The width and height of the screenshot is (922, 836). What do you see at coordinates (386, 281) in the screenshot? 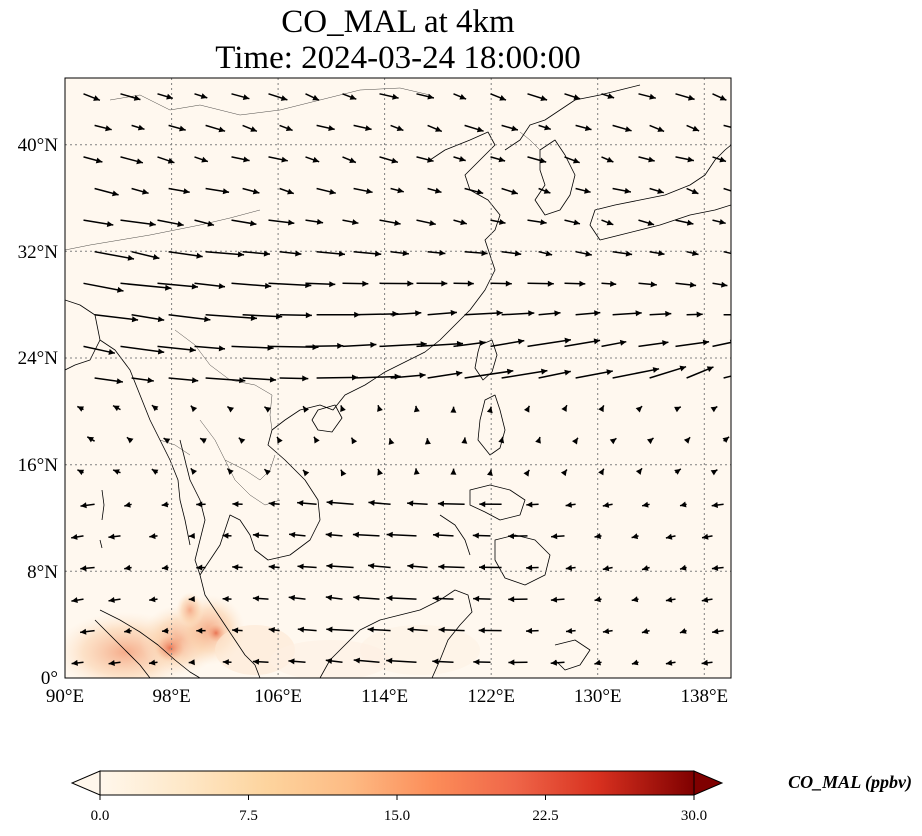
I see `china-coastline` at bounding box center [386, 281].